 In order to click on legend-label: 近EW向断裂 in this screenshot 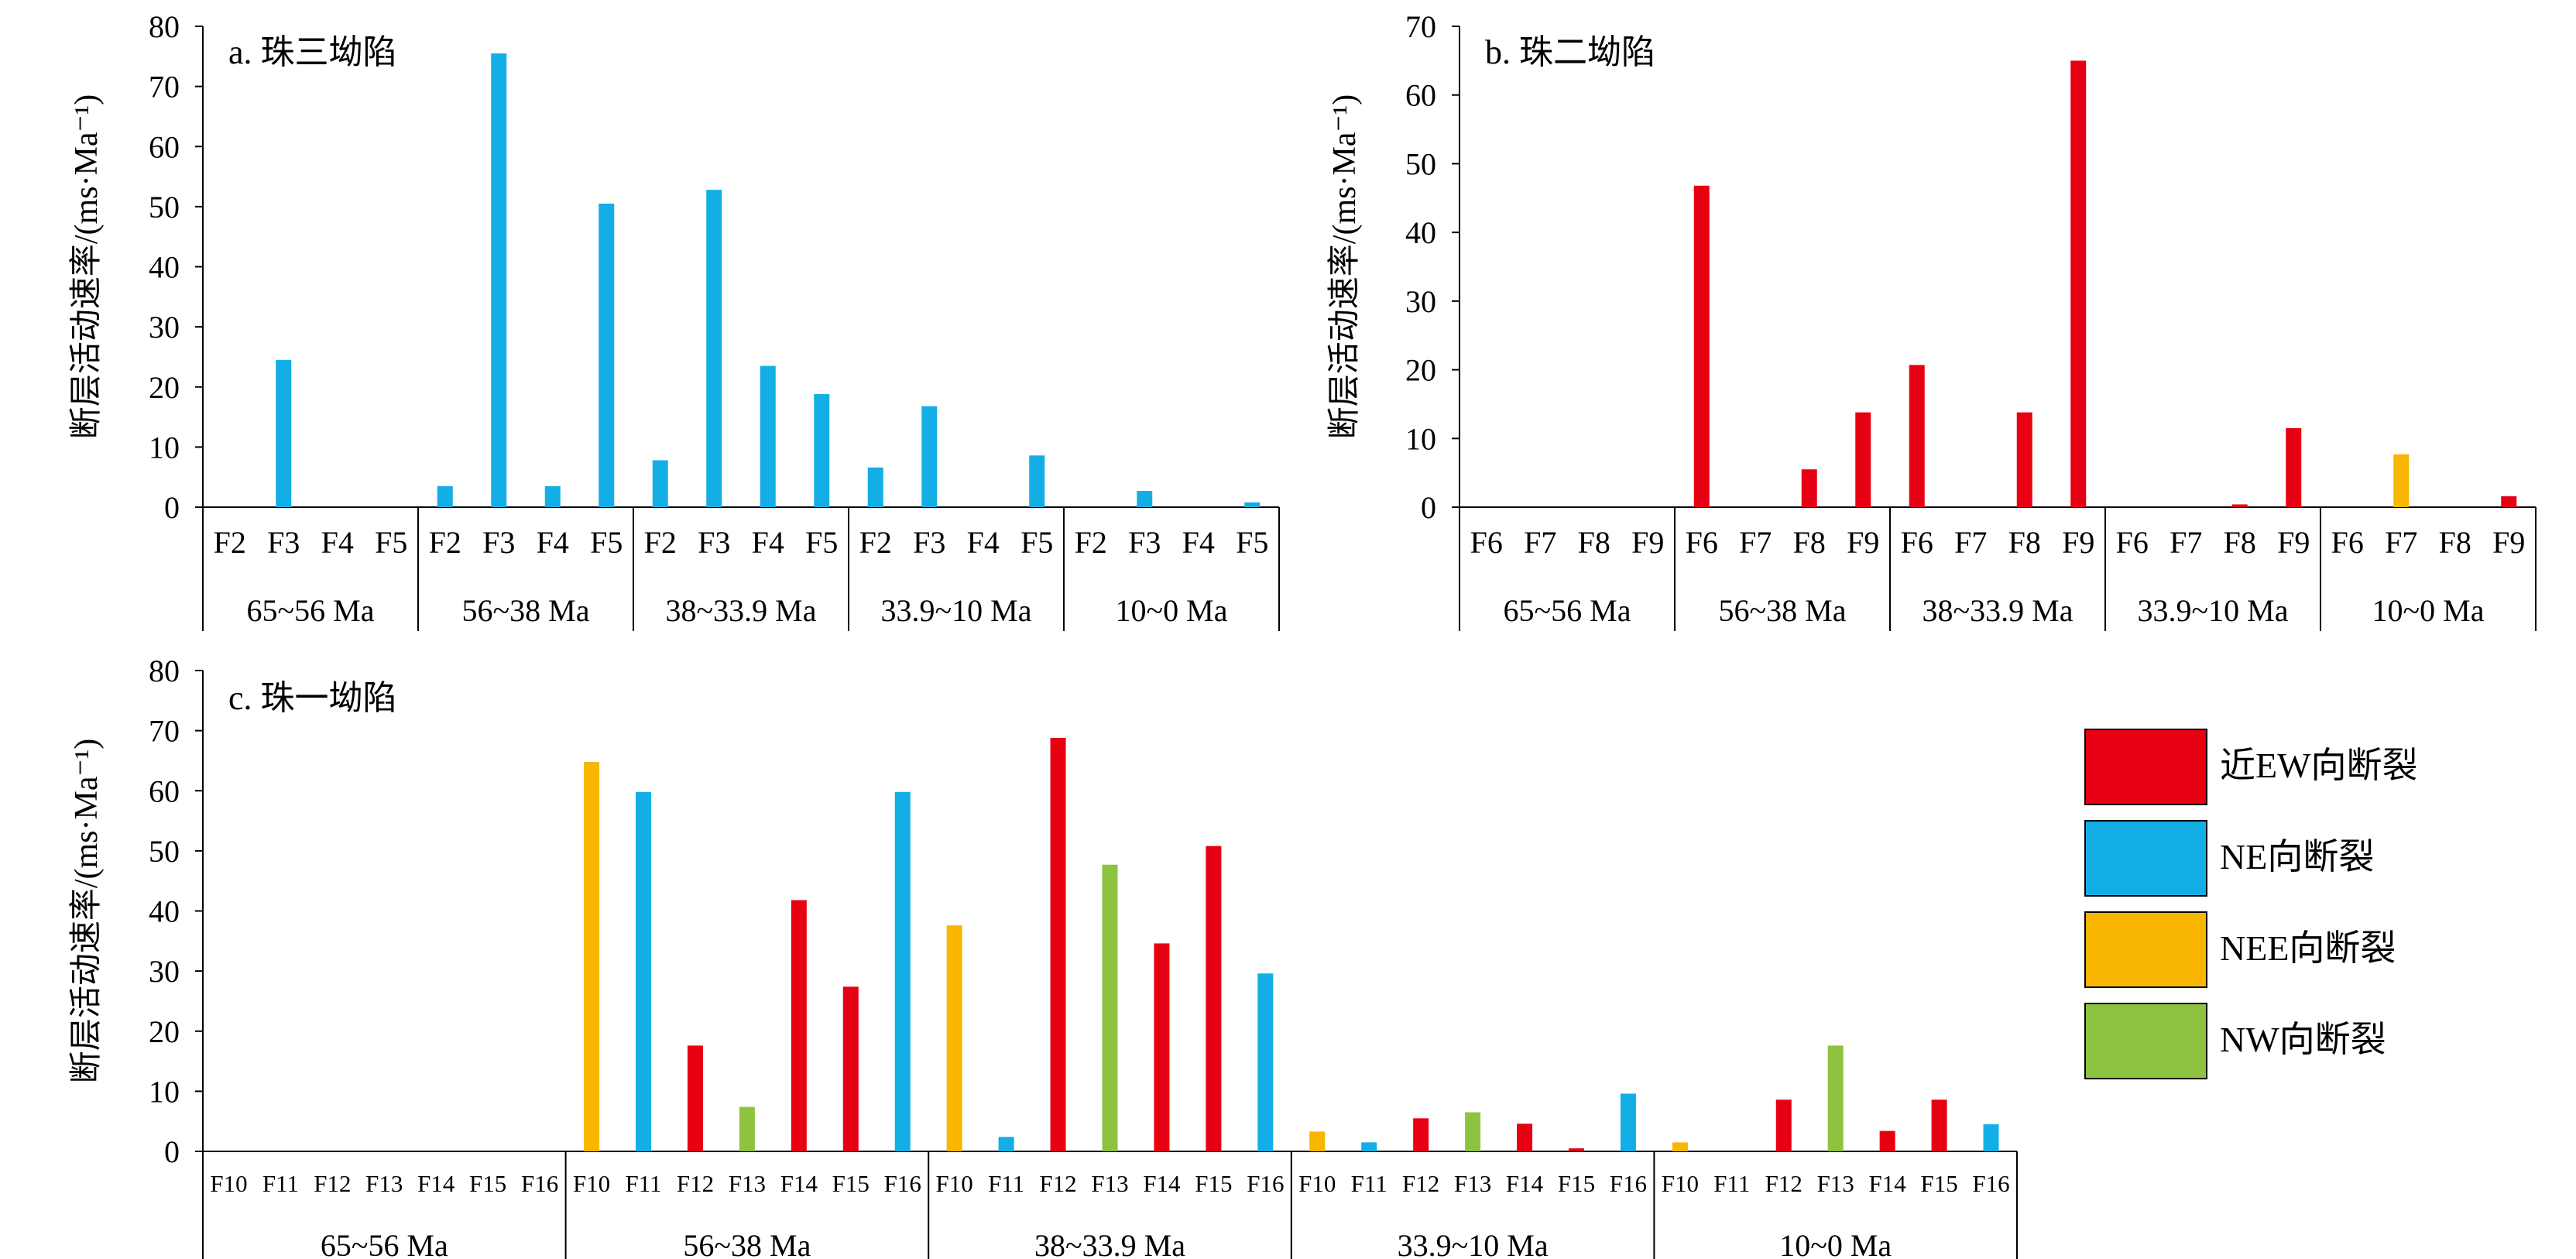, I will do `click(2319, 765)`.